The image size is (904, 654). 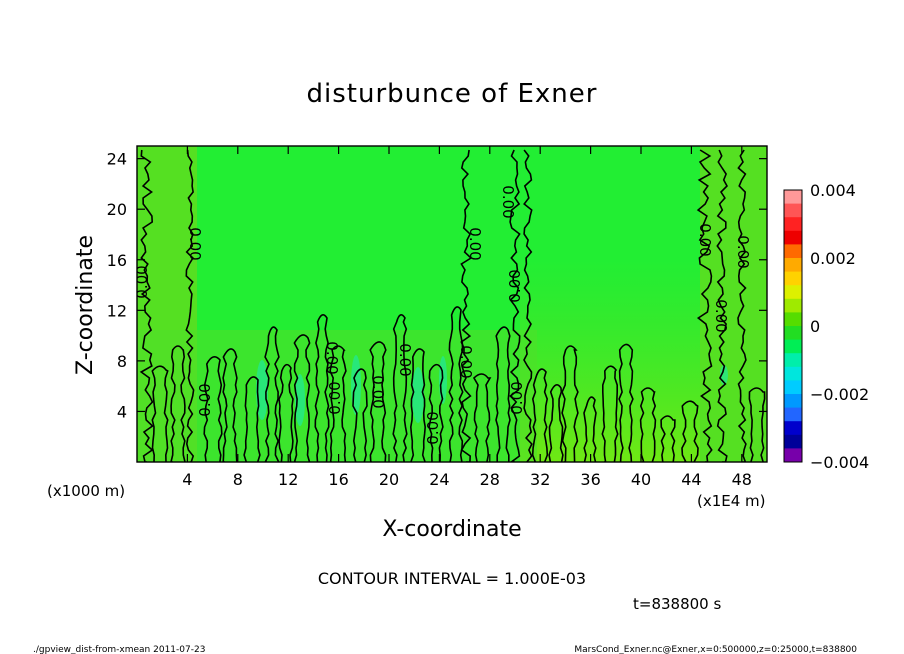 I want to click on colorbar-label: 0.004, so click(x=833, y=190).